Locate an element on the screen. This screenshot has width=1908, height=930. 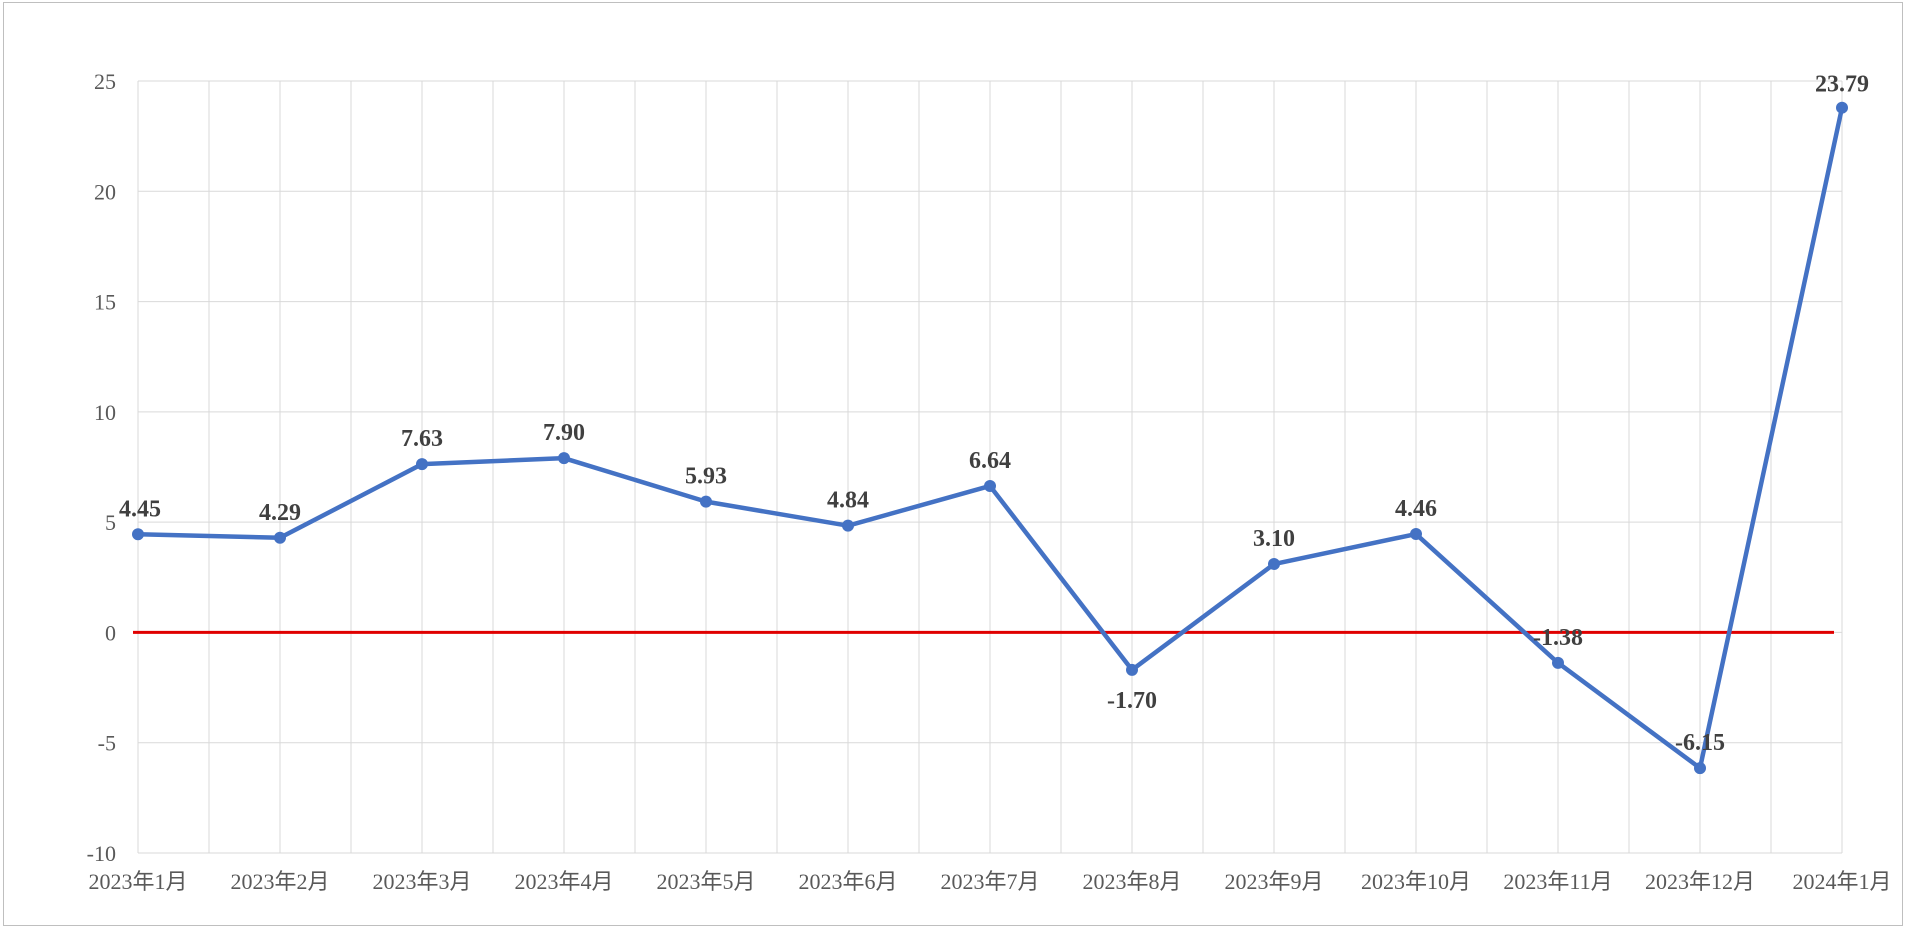
x-tick-label: 2023年1月 is located at coordinates (137, 881).